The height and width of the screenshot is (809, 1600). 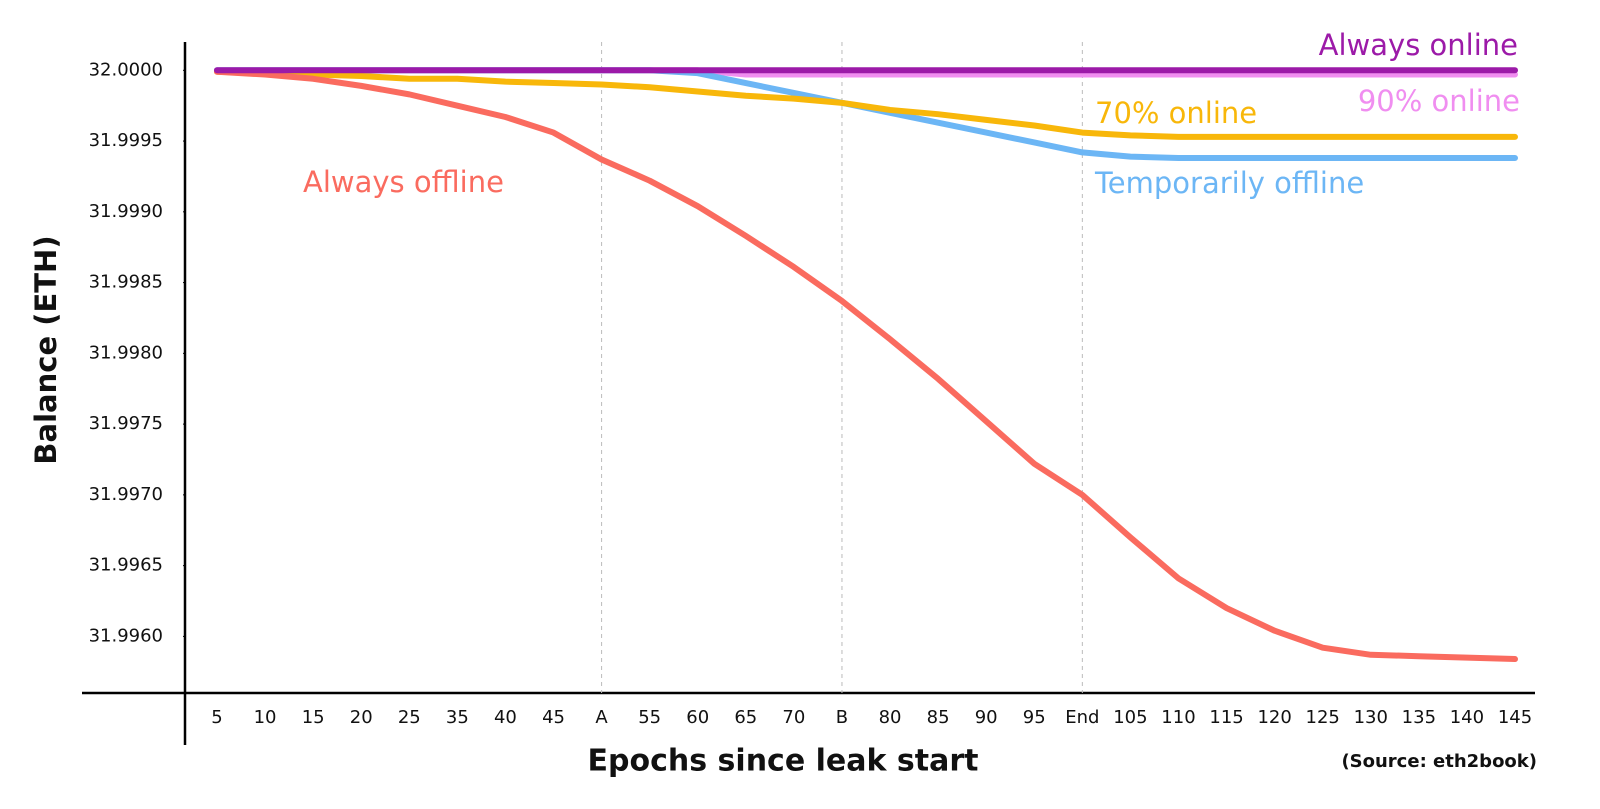 I want to click on y-tick-label: 31.9975, so click(x=126, y=423).